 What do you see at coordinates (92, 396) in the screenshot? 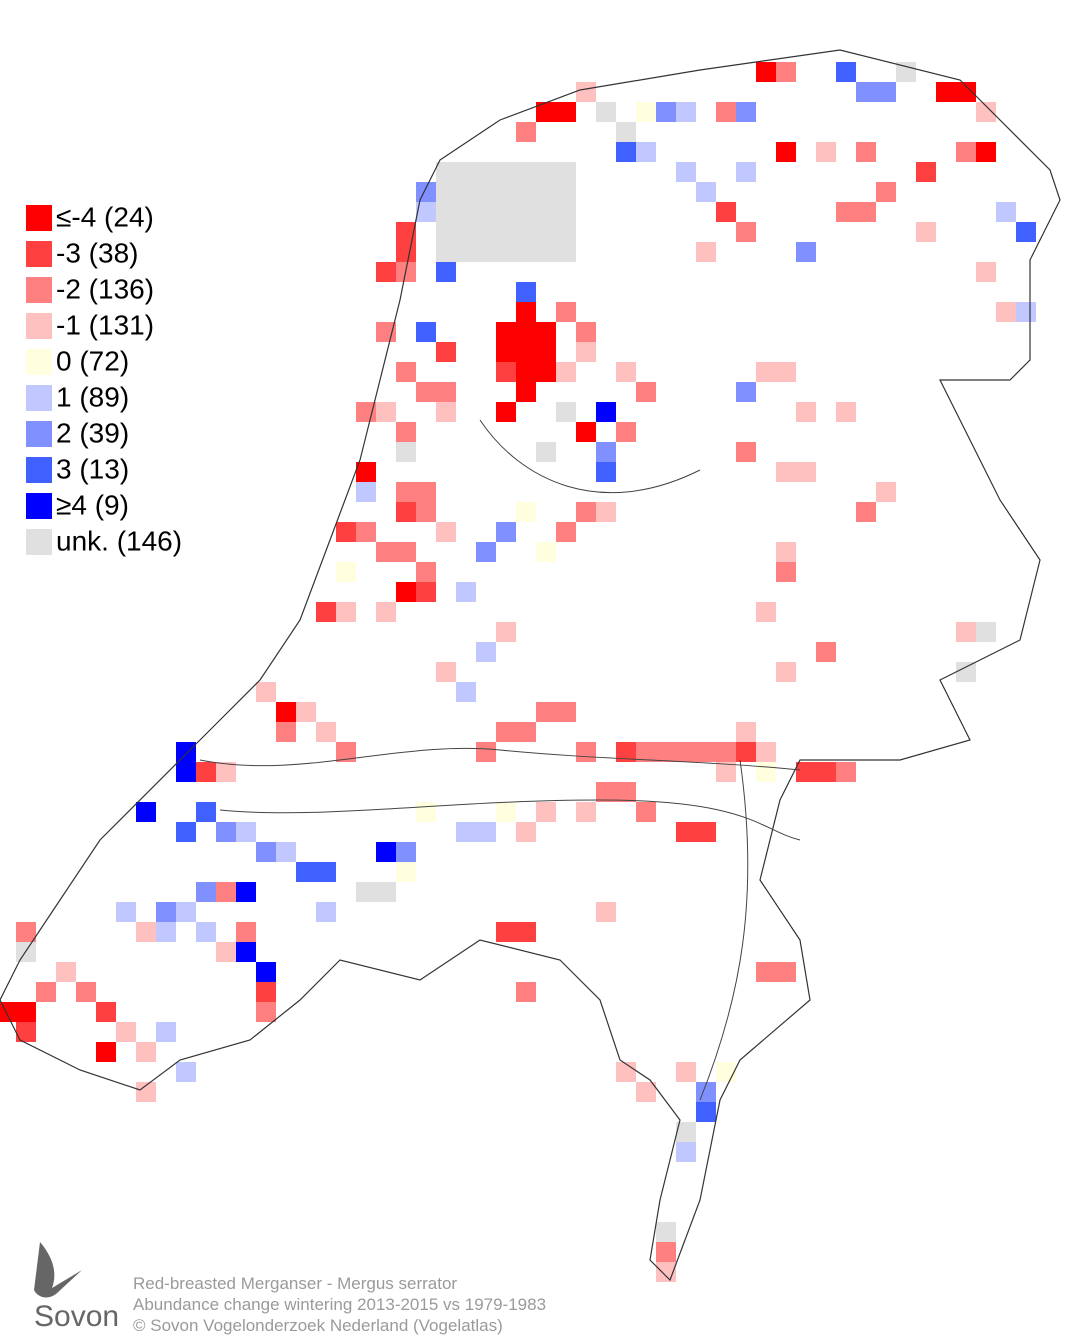
I see `legend-label: 1 (89)` at bounding box center [92, 396].